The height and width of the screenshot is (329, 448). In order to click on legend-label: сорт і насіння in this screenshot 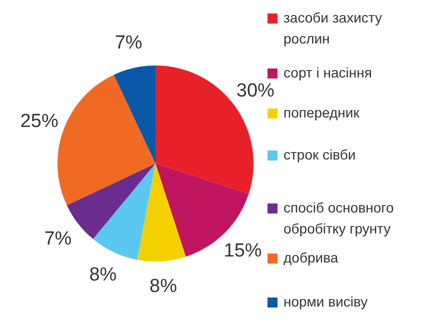, I will do `click(328, 72)`.